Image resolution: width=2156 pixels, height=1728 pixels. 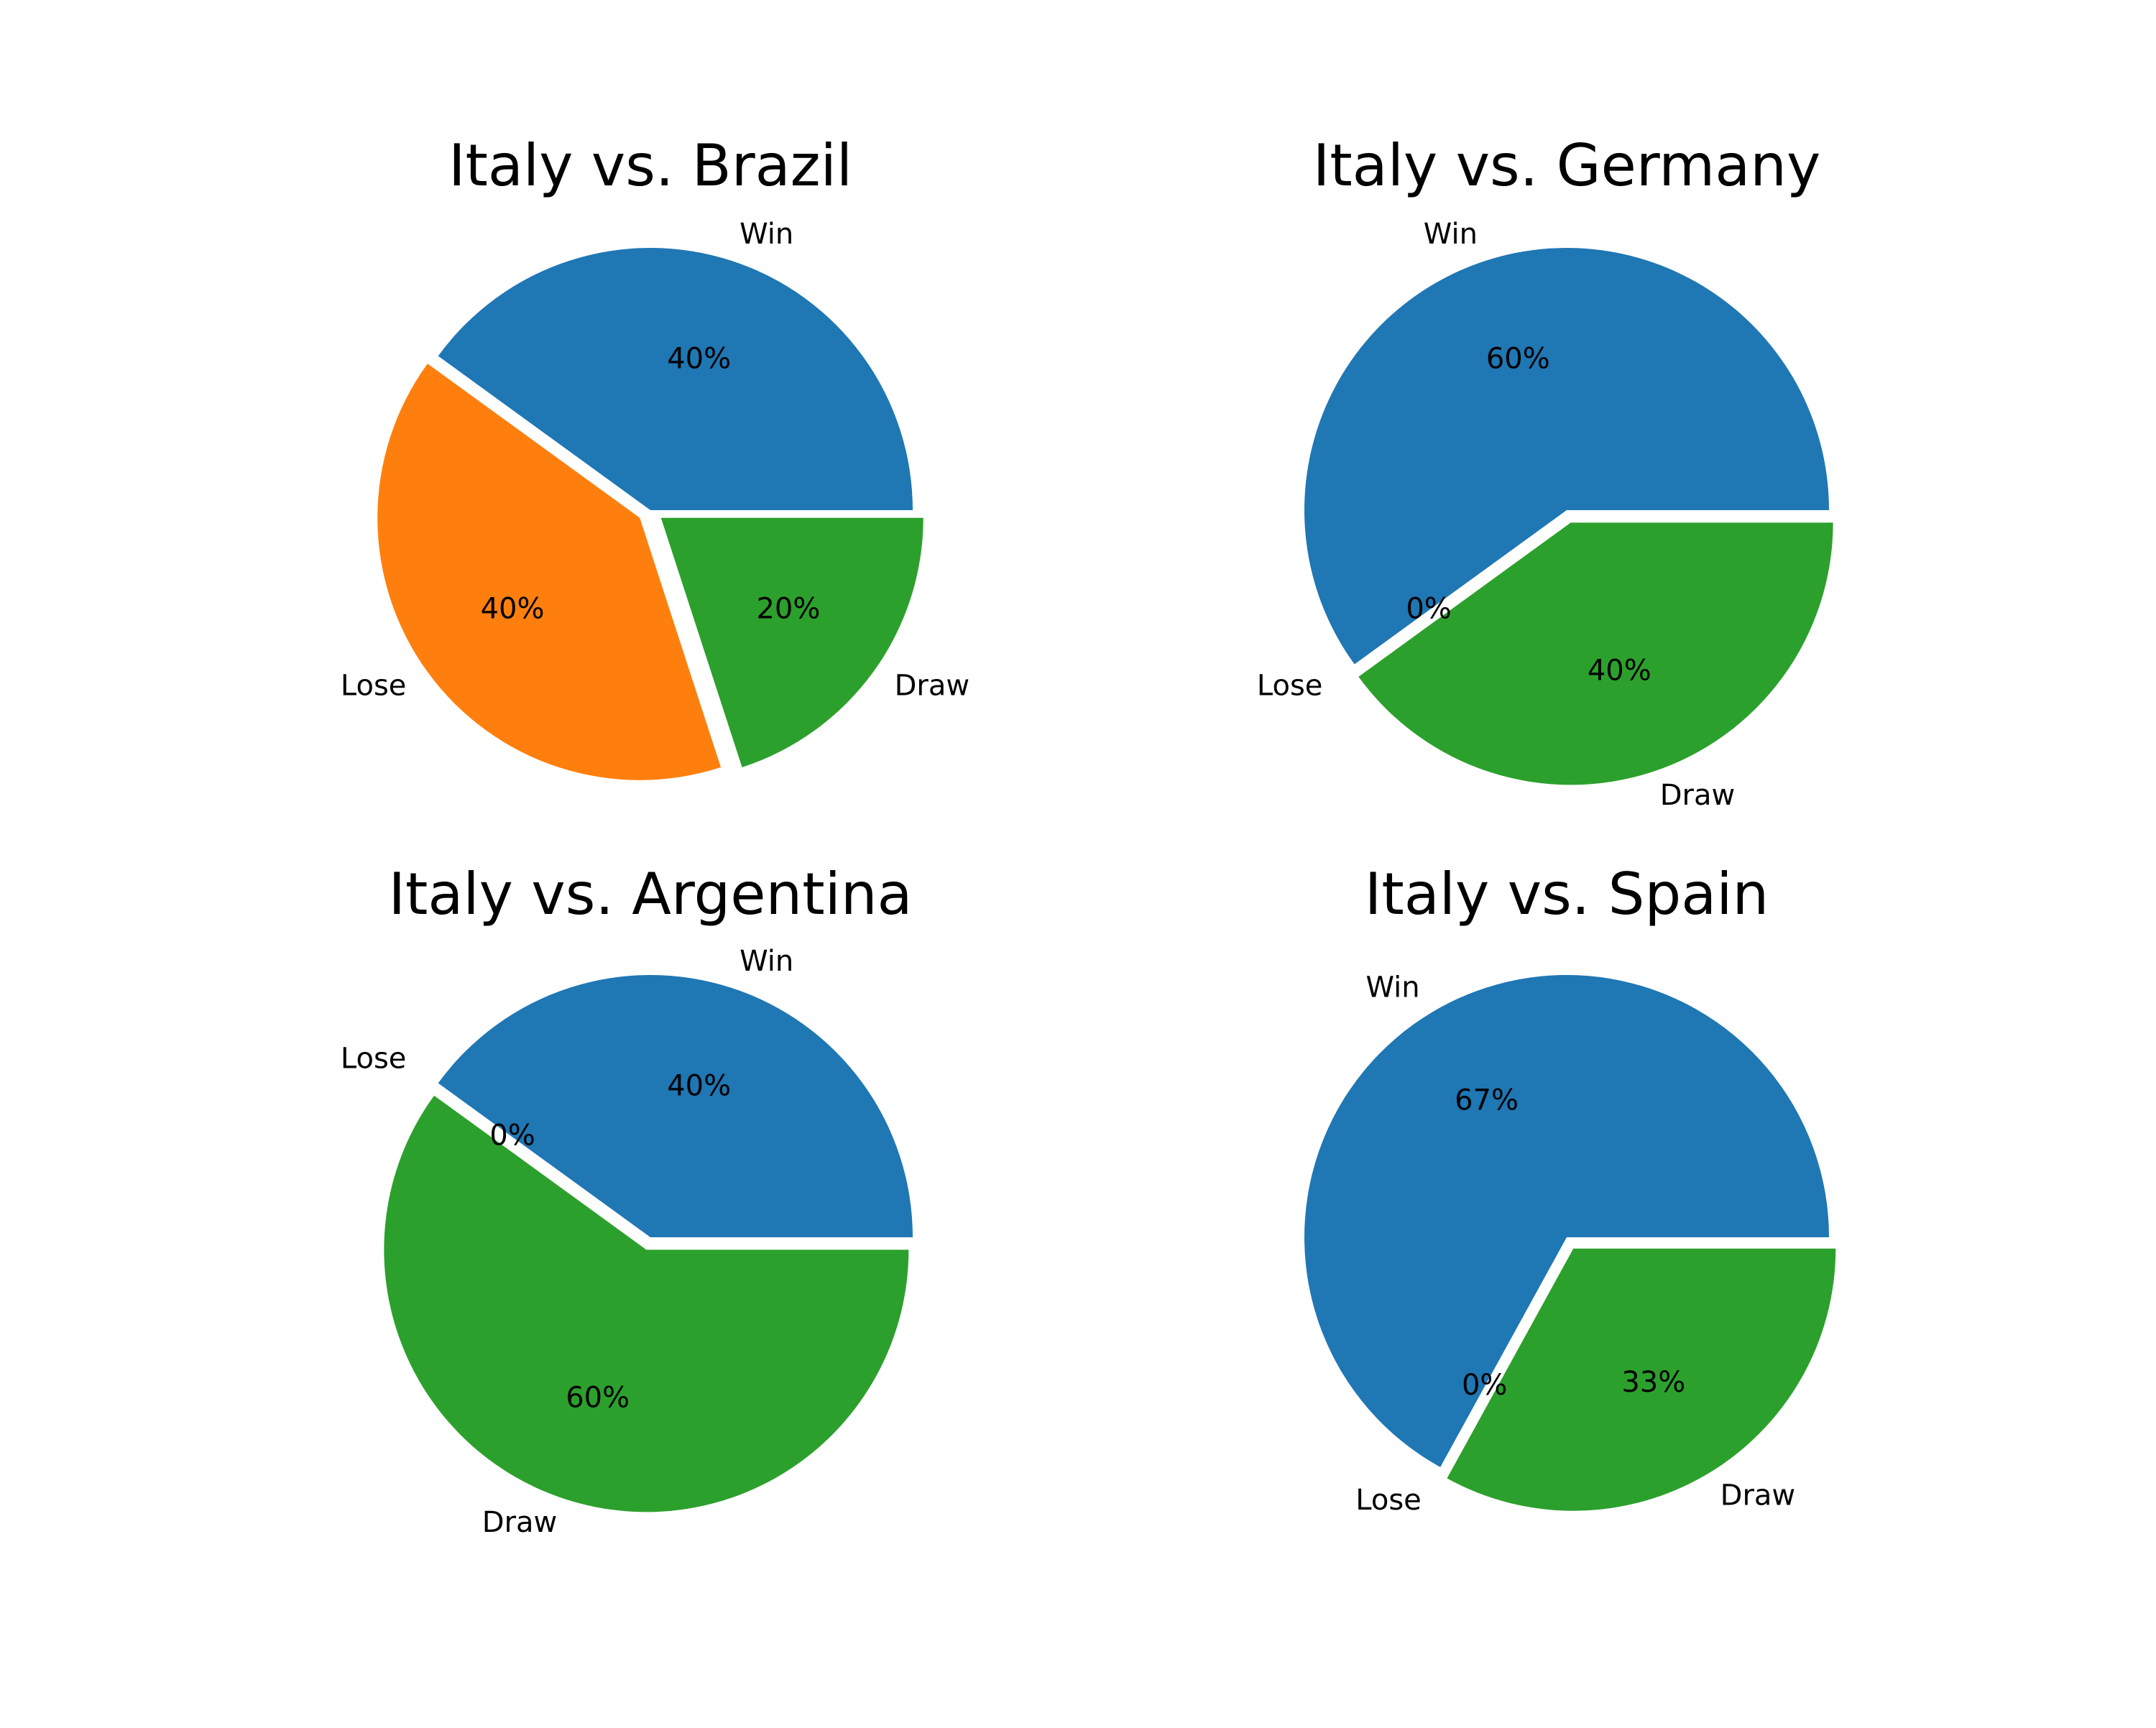 What do you see at coordinates (1619, 672) in the screenshot?
I see `percent-label-draw: 40%` at bounding box center [1619, 672].